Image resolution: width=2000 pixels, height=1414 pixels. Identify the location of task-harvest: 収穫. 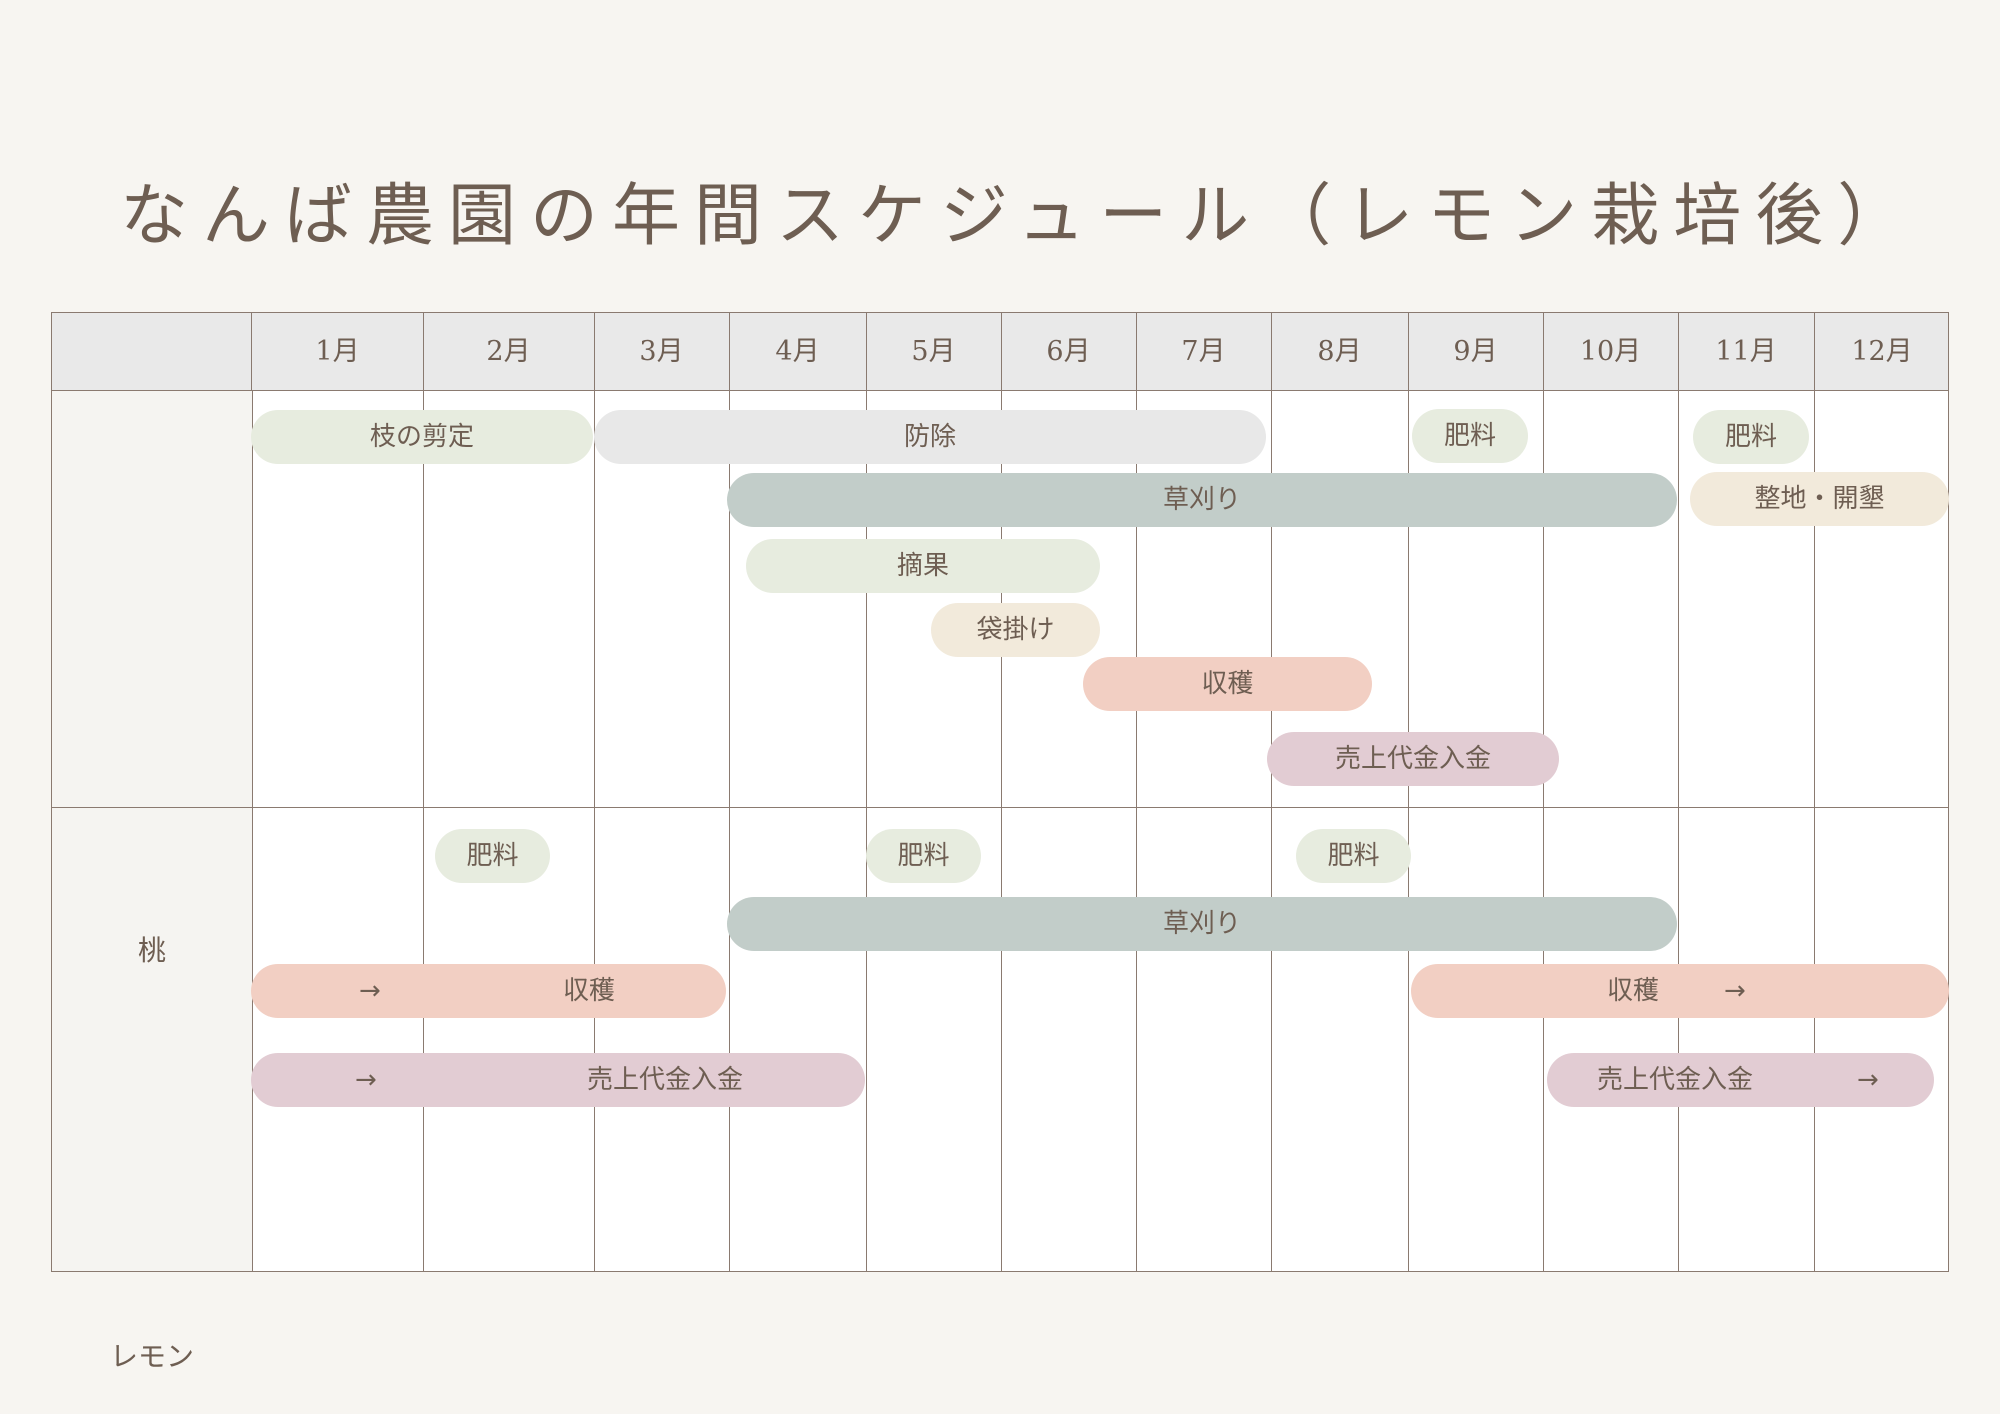
(1227, 684).